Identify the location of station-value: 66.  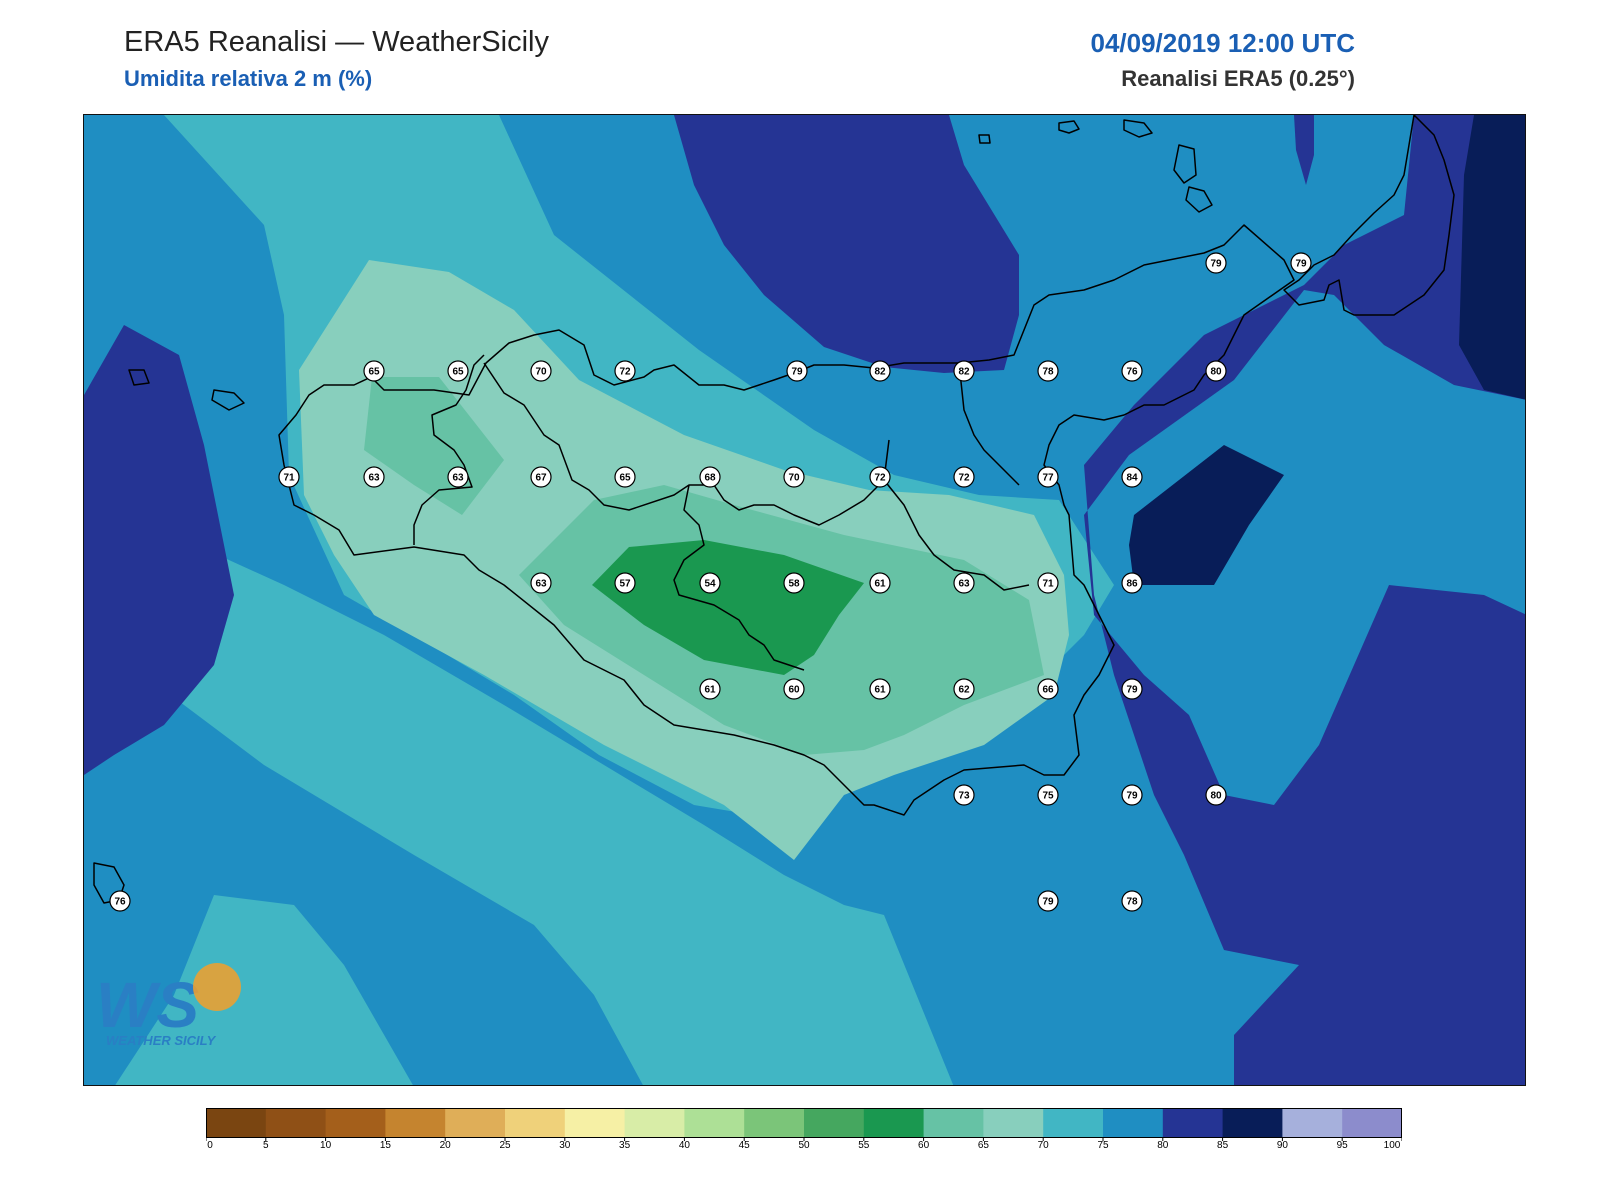
(1048, 690).